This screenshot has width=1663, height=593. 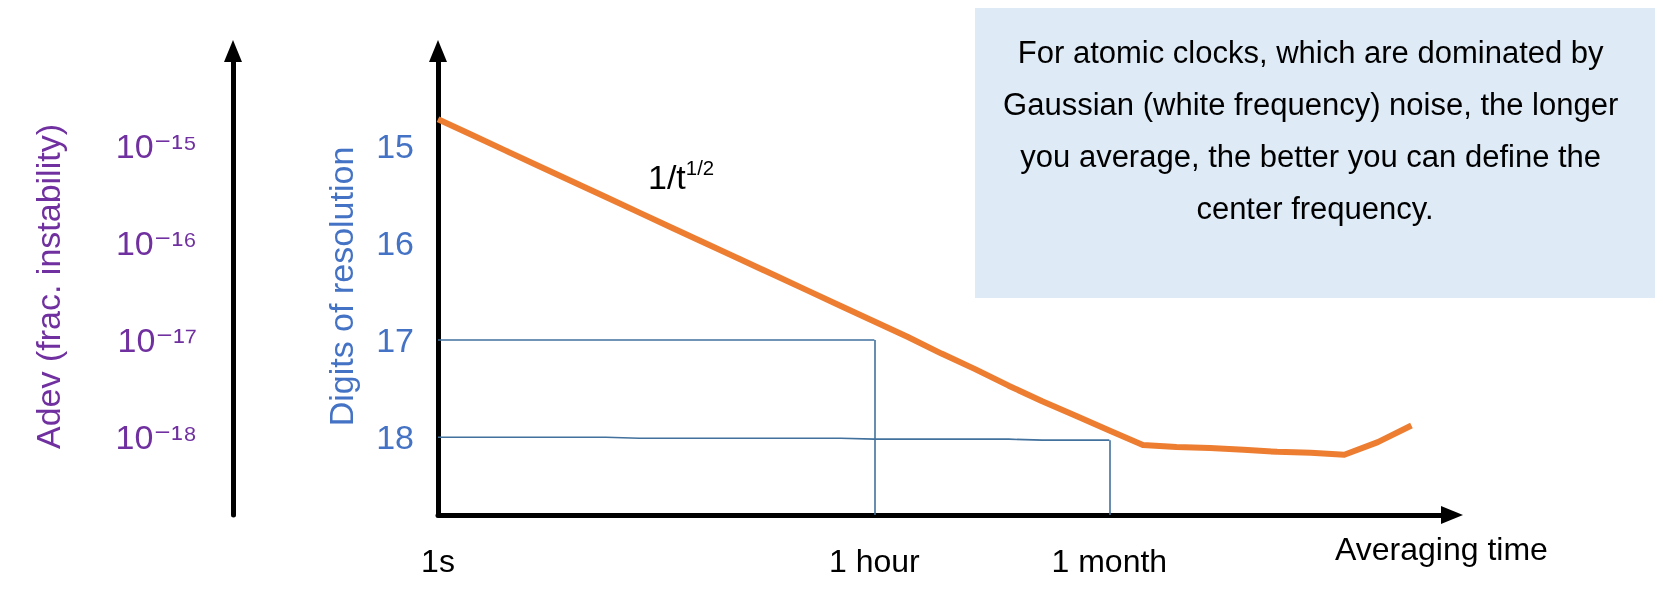 I want to click on y-axis-title: Digits of resolution, so click(x=341, y=286).